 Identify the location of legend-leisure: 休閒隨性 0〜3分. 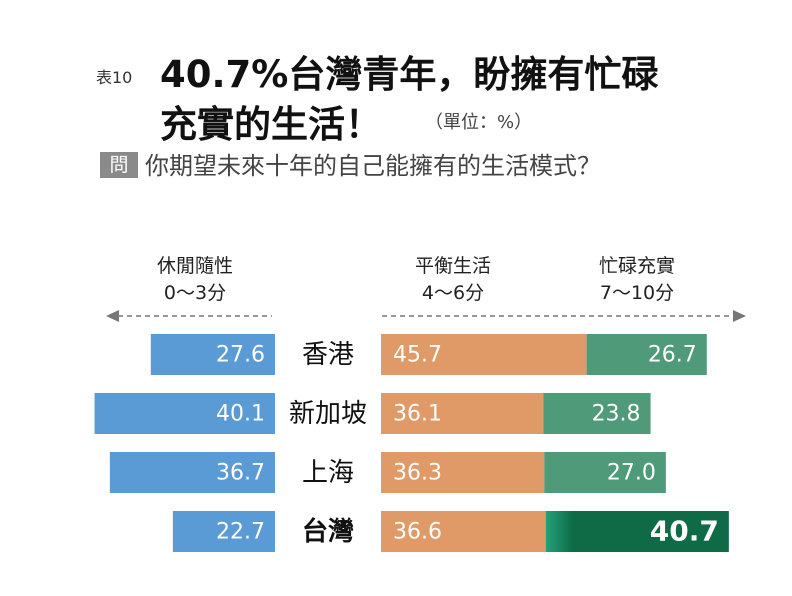
(195, 280).